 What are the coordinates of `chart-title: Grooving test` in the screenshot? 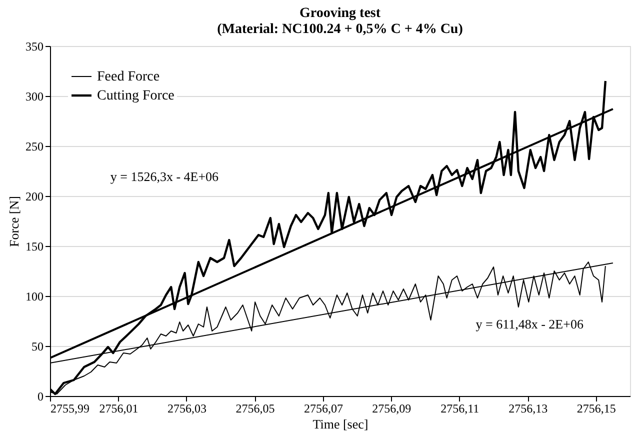 It's located at (340, 13).